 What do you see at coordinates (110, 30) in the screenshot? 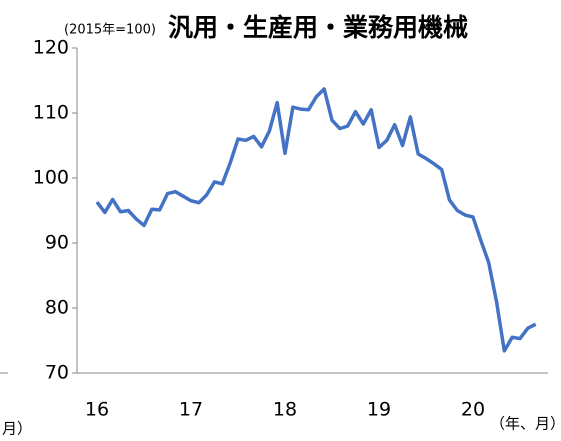
I see `chart-subtitle: (2015年=100)` at bounding box center [110, 30].